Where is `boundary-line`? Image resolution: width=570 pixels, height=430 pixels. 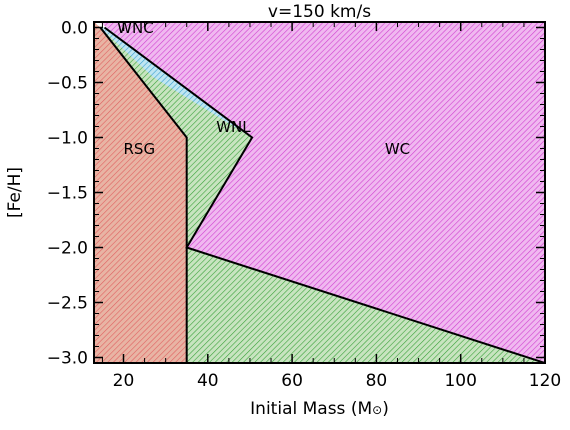
boundary-line is located at coordinates (143, 194).